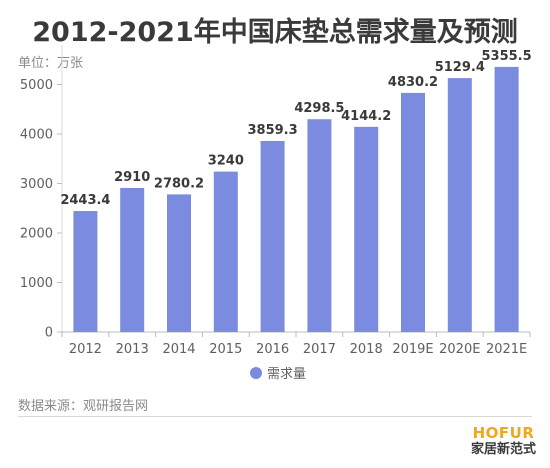  I want to click on y-tick-label: 2000, so click(36, 234).